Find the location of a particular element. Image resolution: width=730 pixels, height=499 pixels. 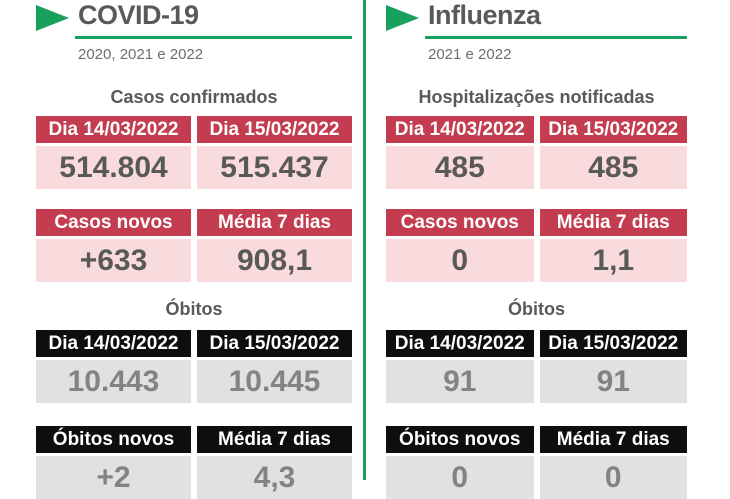

covid-title-block: COVID-19 2020, 2021 e 2022 is located at coordinates (213, 31).